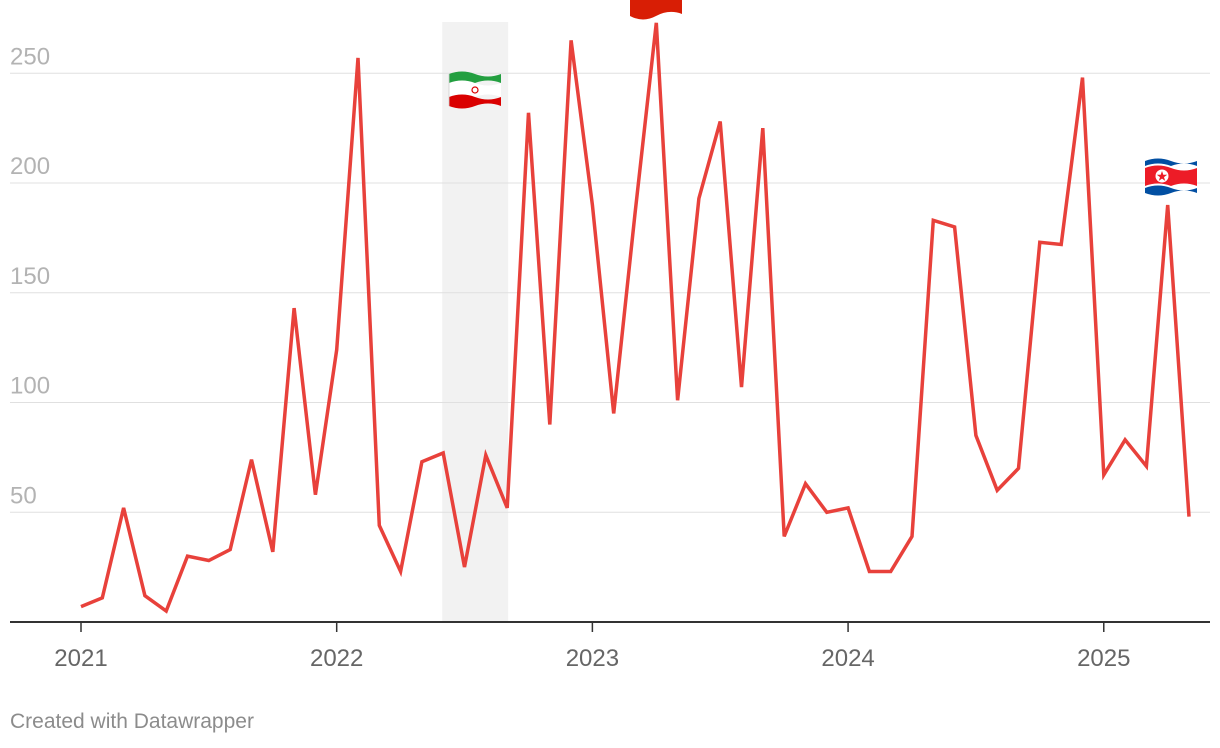  What do you see at coordinates (80, 658) in the screenshot?
I see `x-tick-label: 2021` at bounding box center [80, 658].